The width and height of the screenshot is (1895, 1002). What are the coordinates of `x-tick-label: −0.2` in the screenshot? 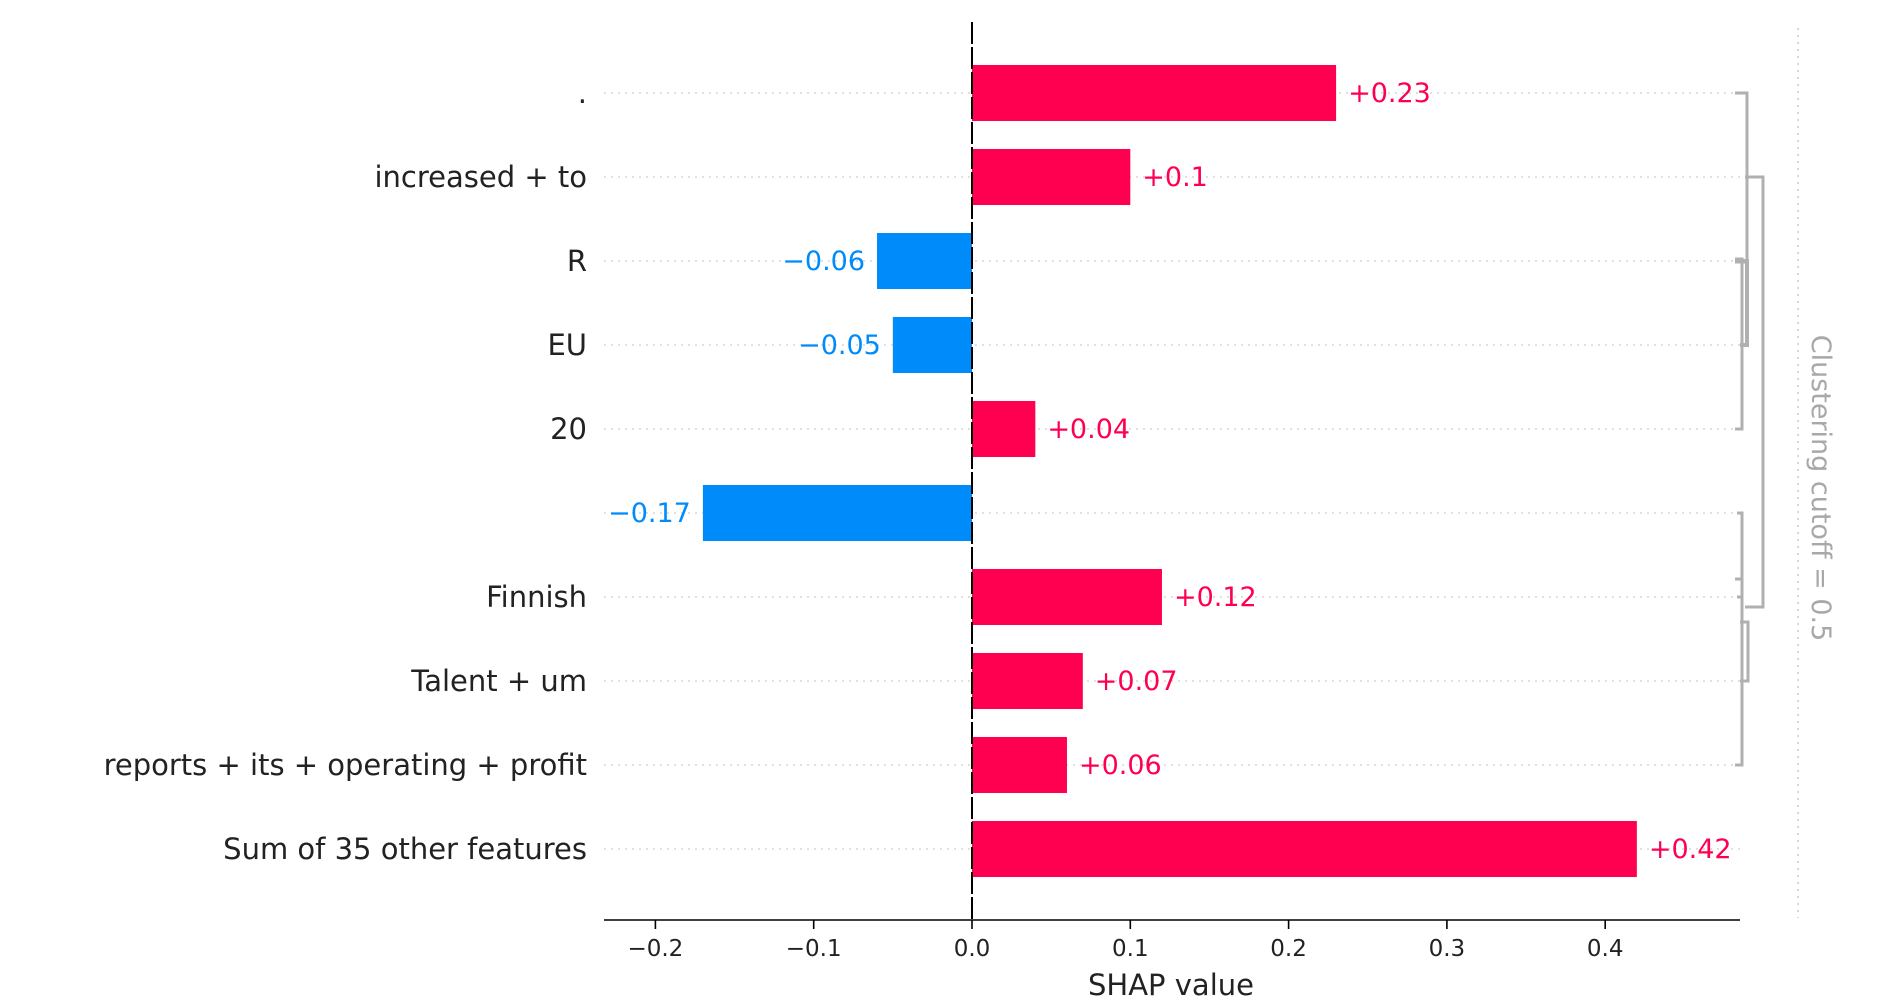 It's located at (655, 949).